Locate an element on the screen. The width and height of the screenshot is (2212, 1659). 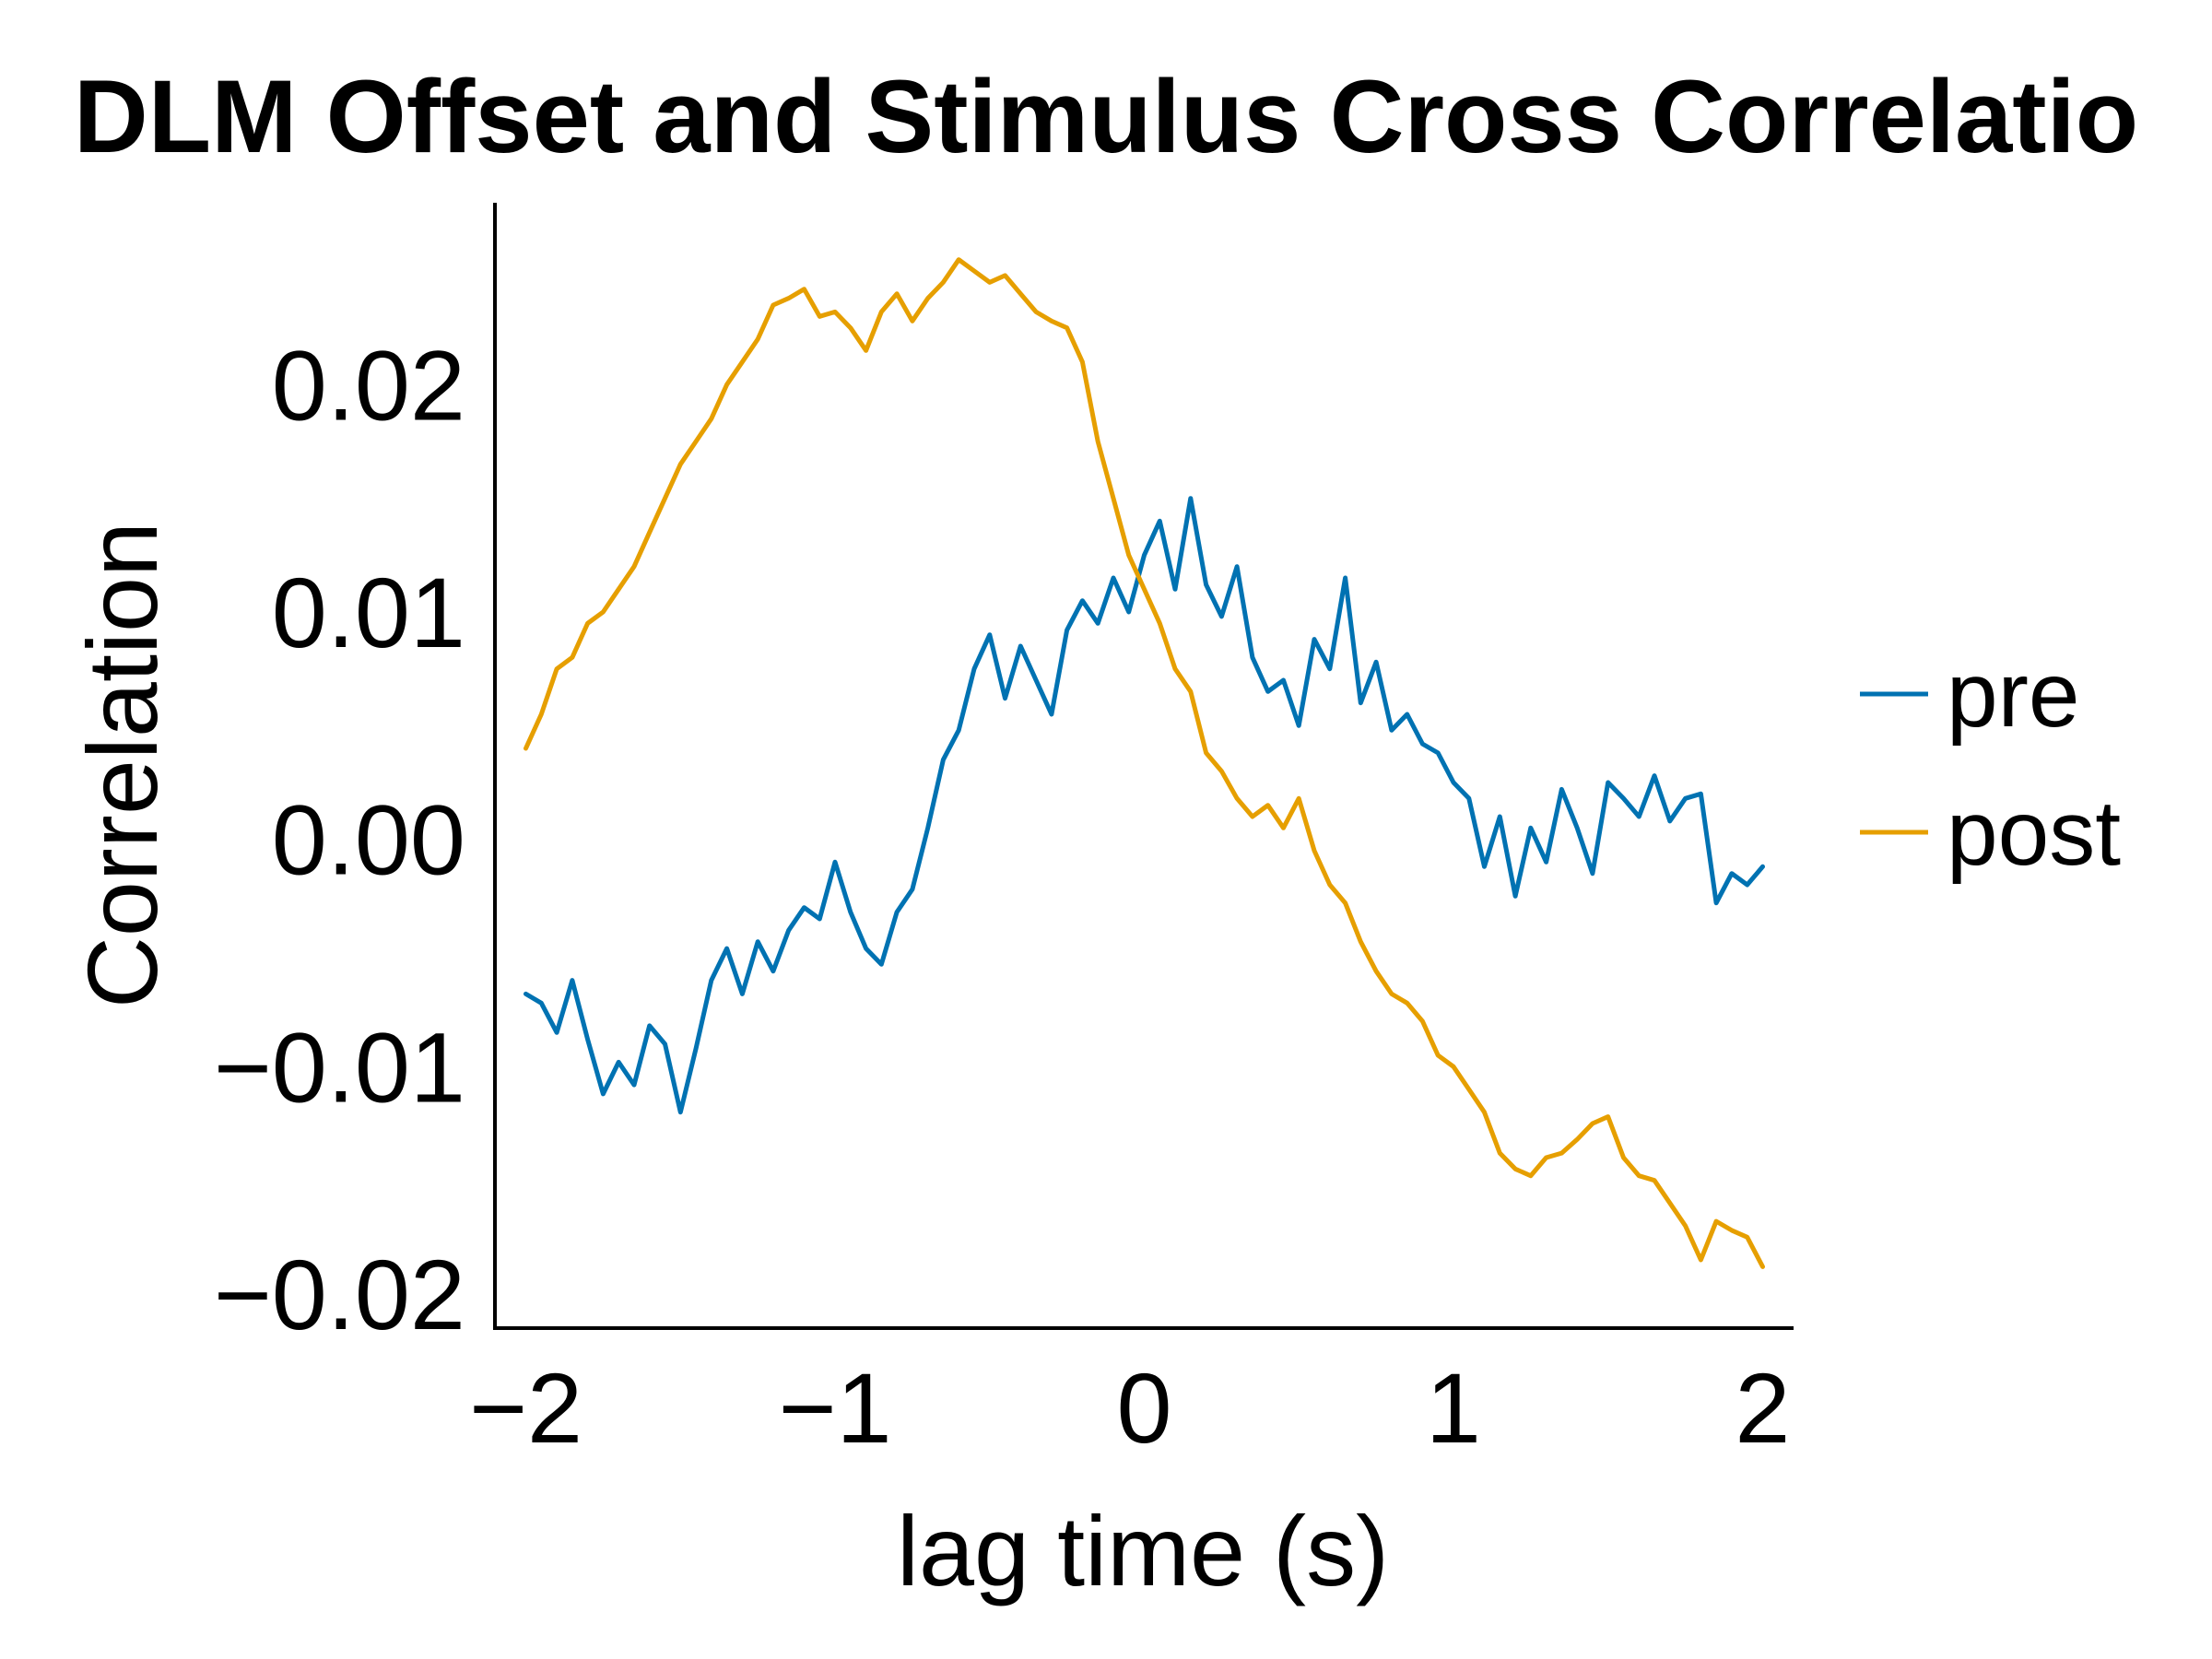
y-tick-label: −0.01 is located at coordinates (339, 1067).